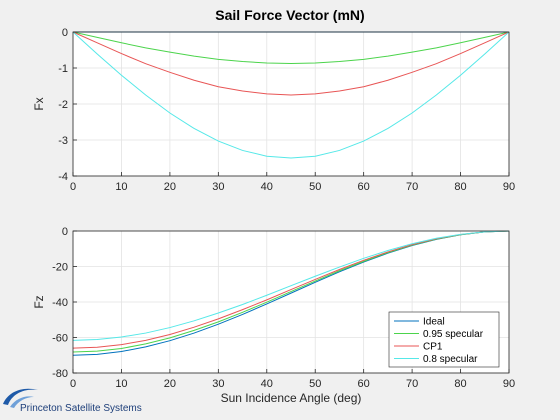 The image size is (560, 420). I want to click on logo-swoosh-inner-icon, so click(22, 402).